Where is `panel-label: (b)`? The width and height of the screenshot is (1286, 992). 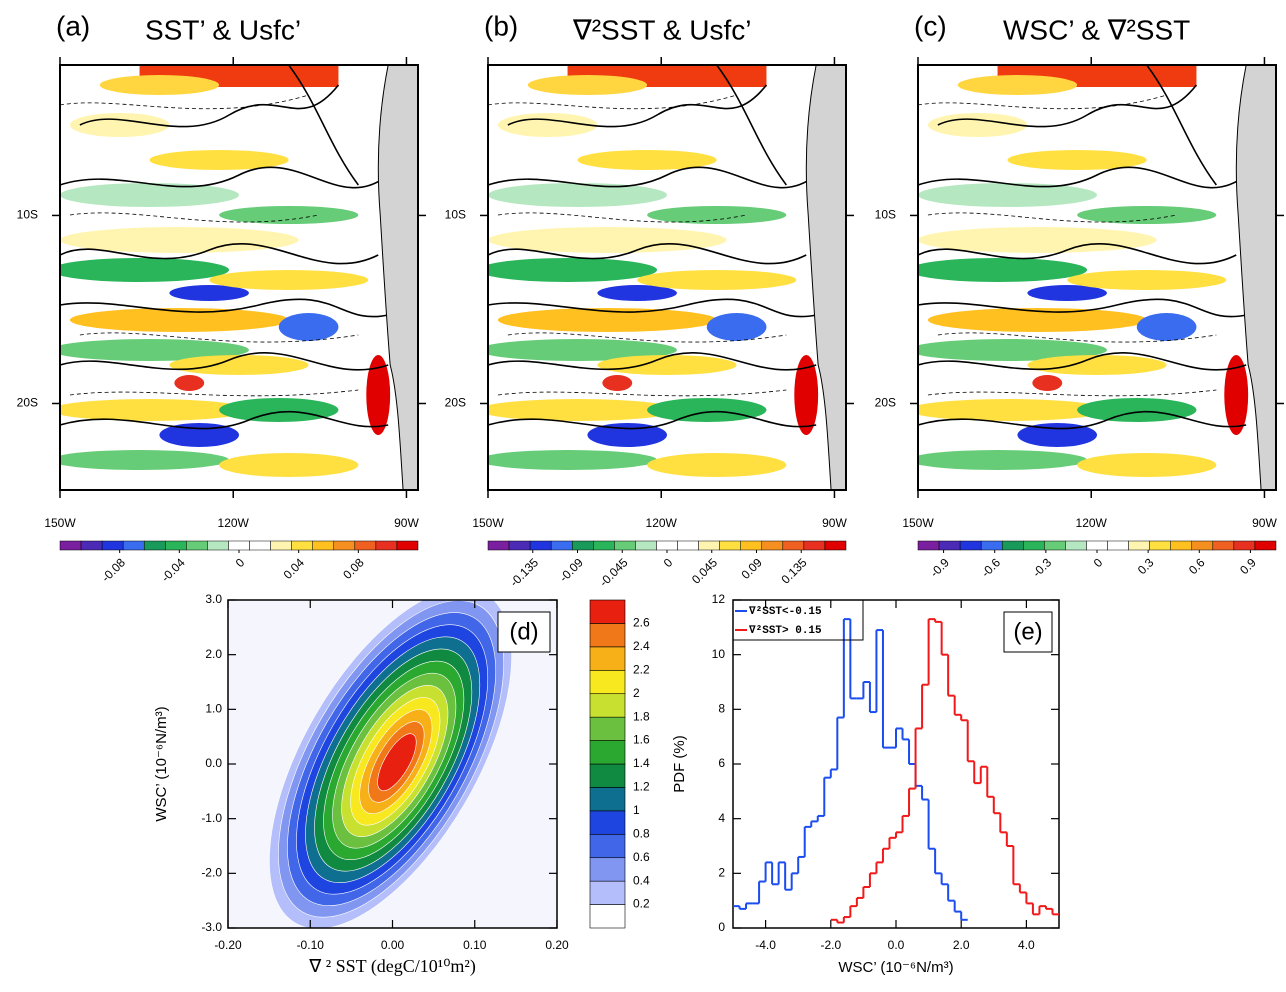
panel-label: (b) is located at coordinates (501, 25).